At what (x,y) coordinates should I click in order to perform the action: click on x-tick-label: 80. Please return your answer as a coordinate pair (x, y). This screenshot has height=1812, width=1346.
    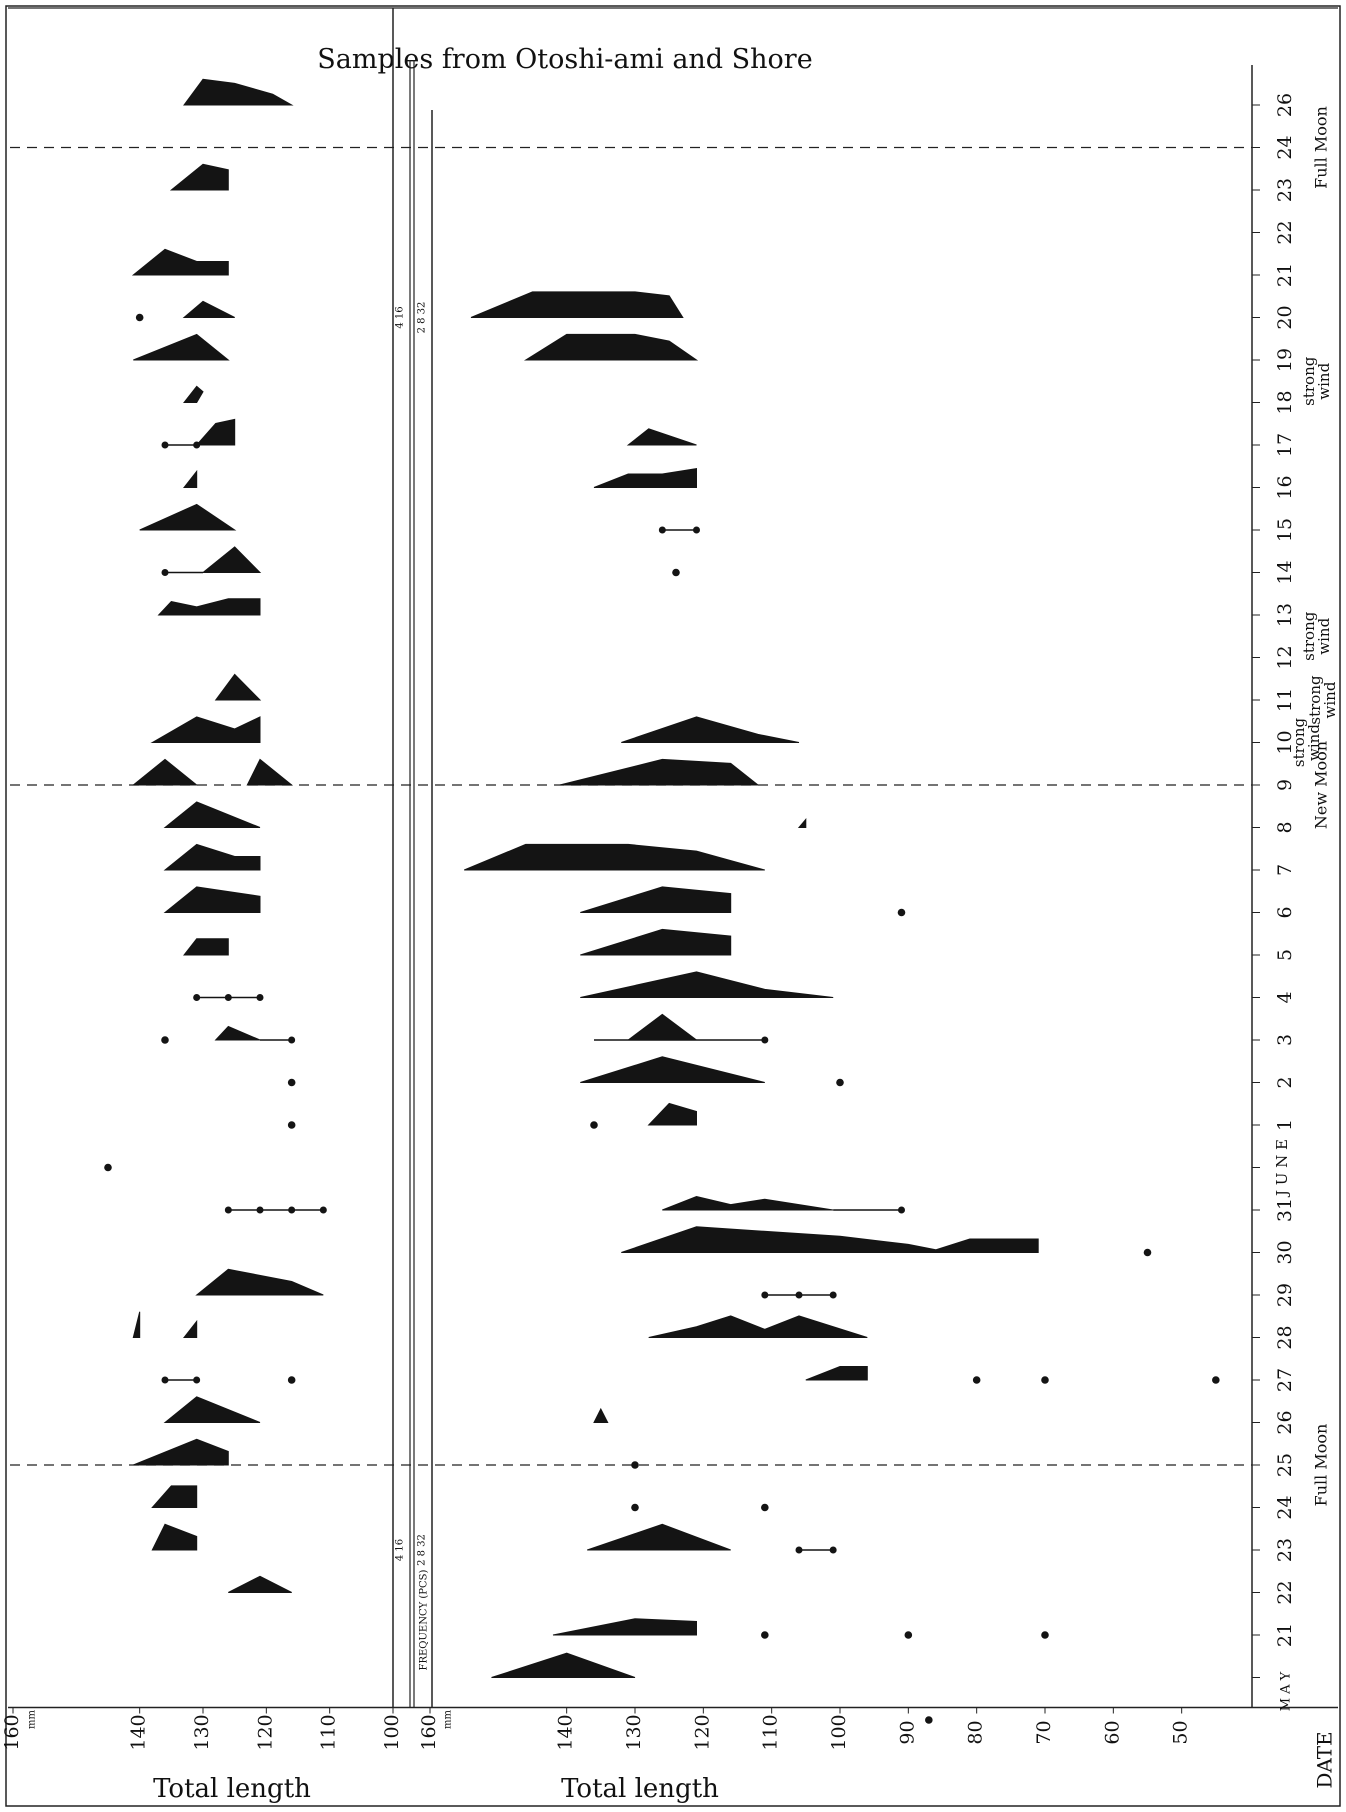
    Looking at the image, I should click on (976, 1732).